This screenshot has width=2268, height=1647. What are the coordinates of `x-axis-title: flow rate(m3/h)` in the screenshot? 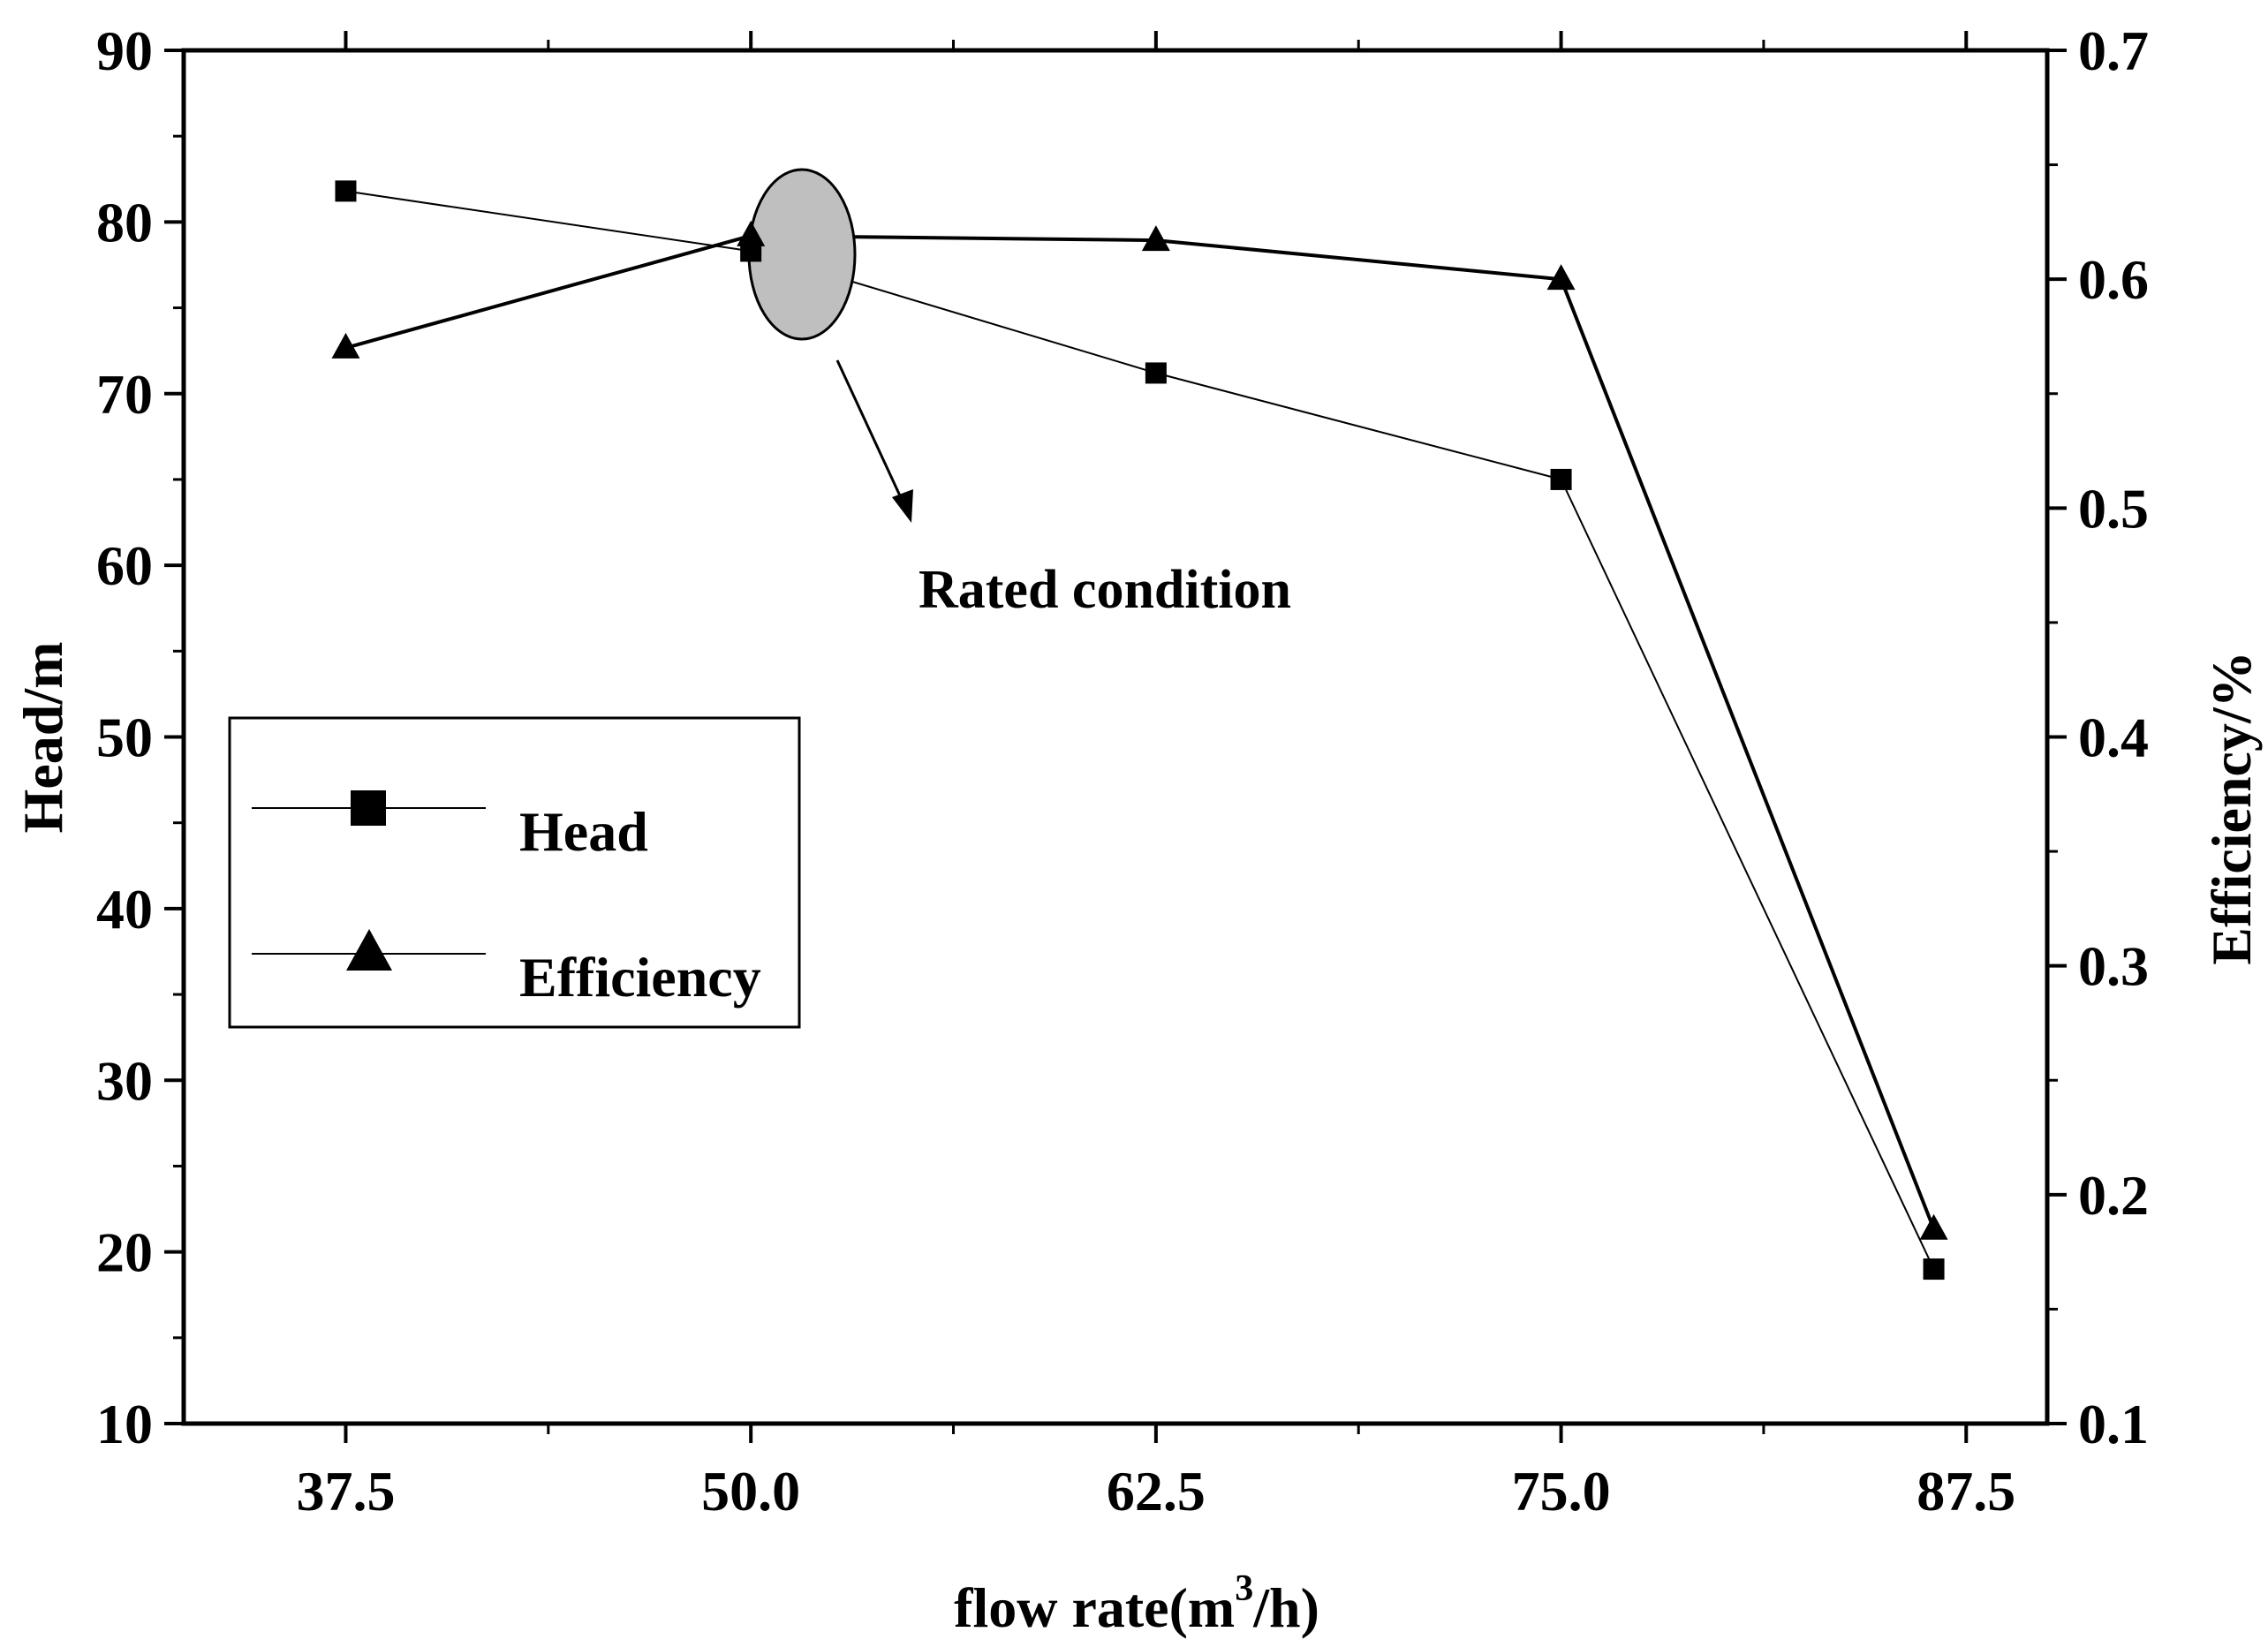 It's located at (1136, 1603).